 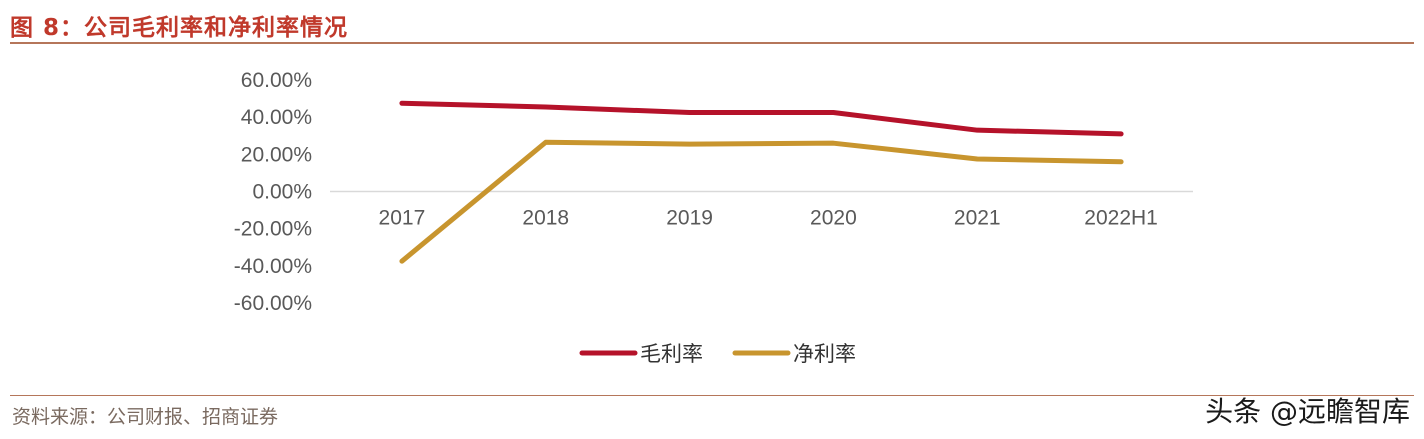 What do you see at coordinates (402, 218) in the screenshot?
I see `x-tick-label: 2017` at bounding box center [402, 218].